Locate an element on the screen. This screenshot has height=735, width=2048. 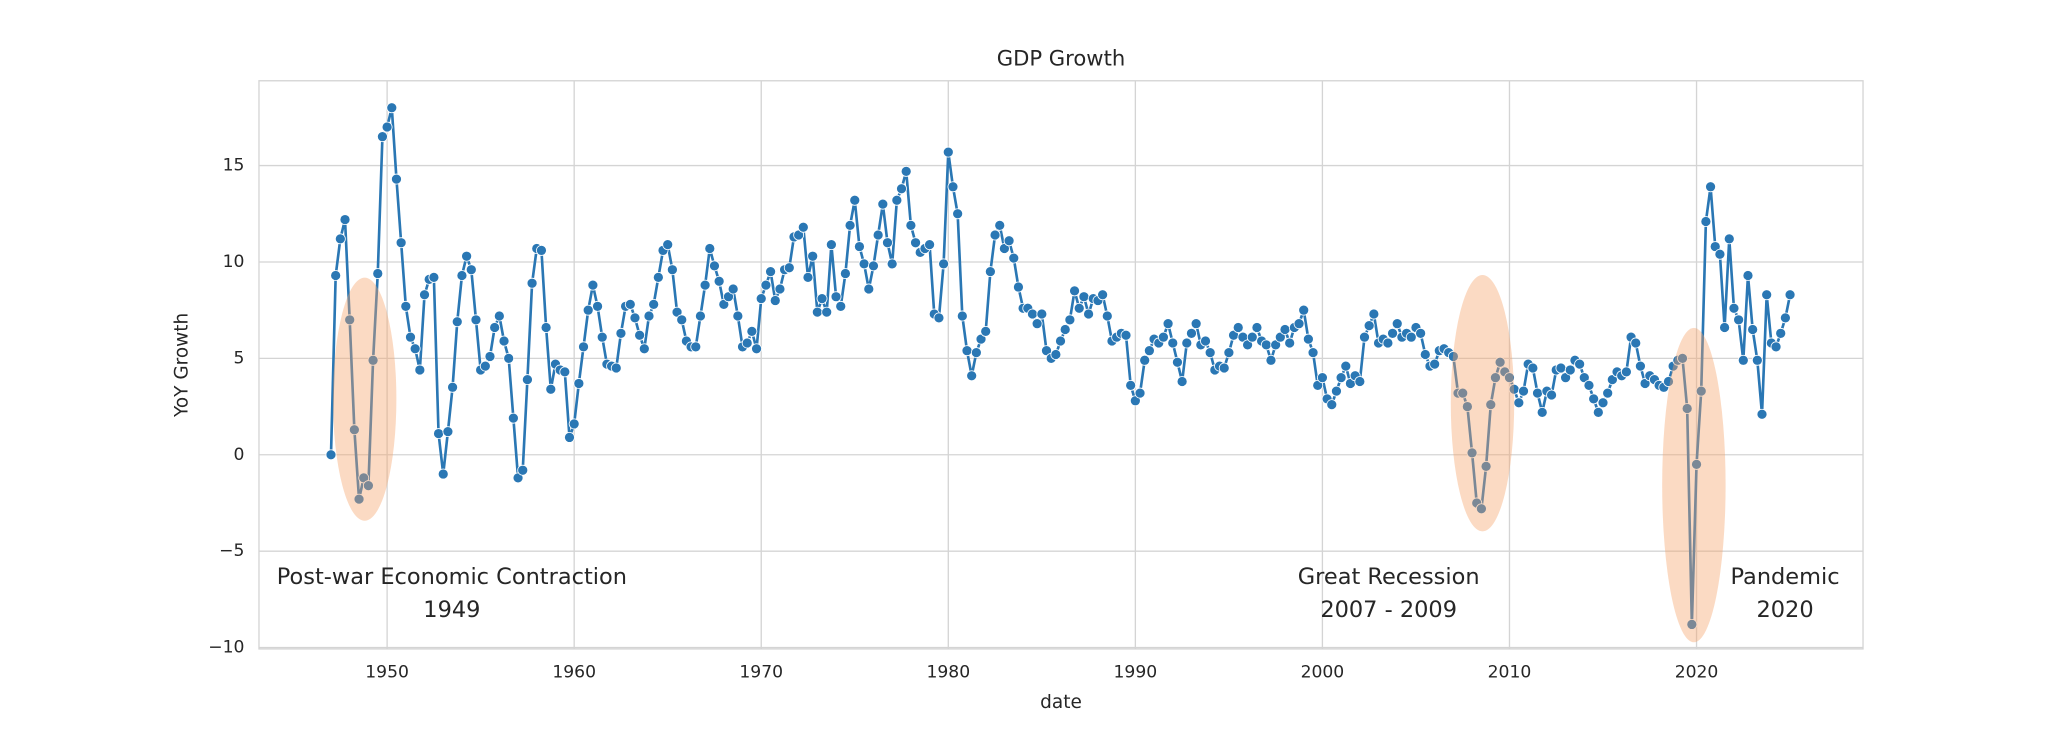
y-tick-label: 15 is located at coordinates (234, 166).